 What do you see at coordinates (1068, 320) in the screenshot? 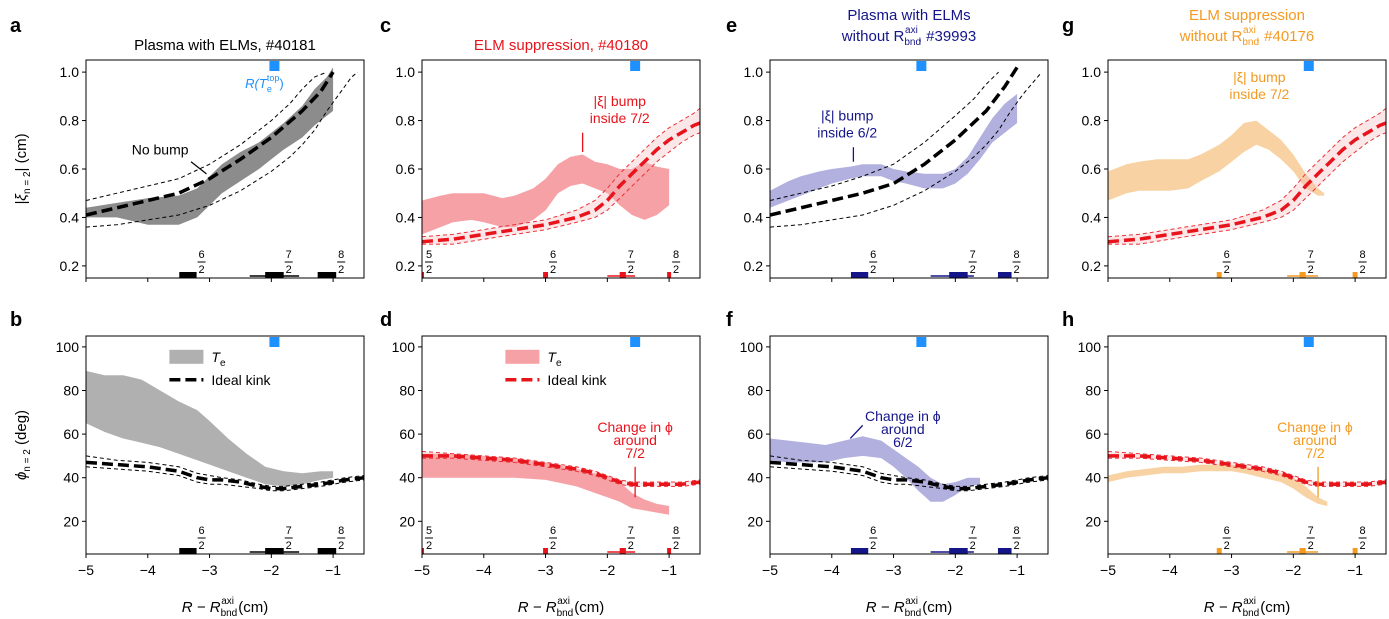
I see `panel-letter-h: h` at bounding box center [1068, 320].